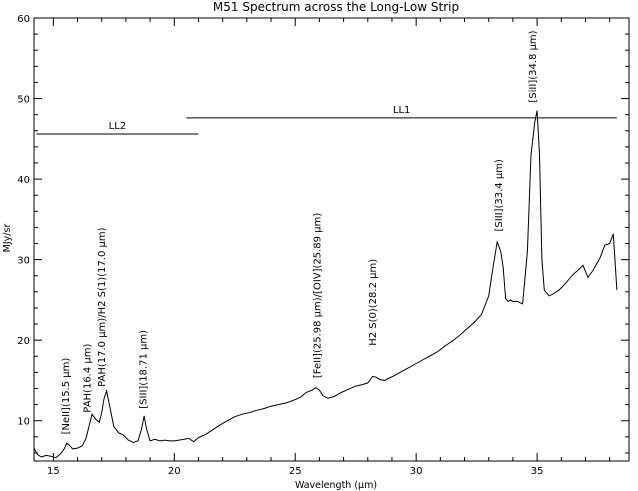 This screenshot has width=638, height=491. What do you see at coordinates (295, 471) in the screenshot?
I see `x-tick-label: 25` at bounding box center [295, 471].